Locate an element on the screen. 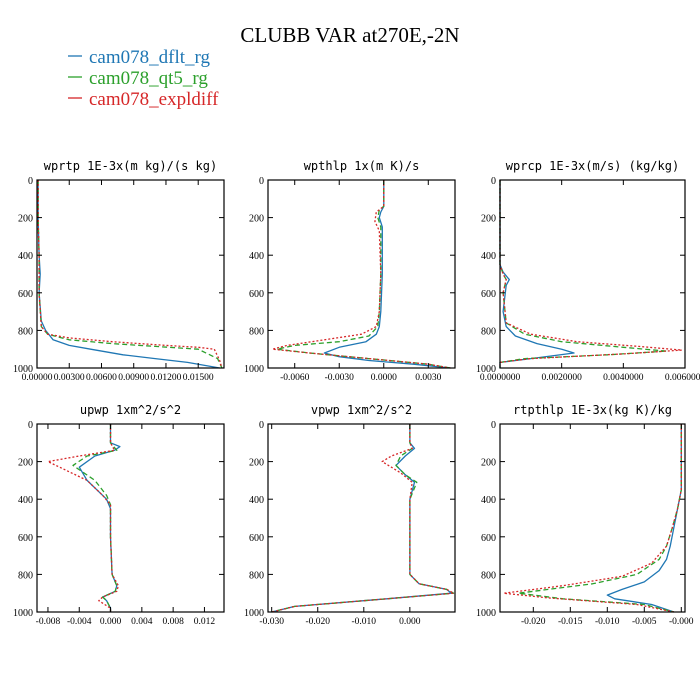 The image size is (700, 700). x-tick-label: 0.01500 is located at coordinates (198, 378).